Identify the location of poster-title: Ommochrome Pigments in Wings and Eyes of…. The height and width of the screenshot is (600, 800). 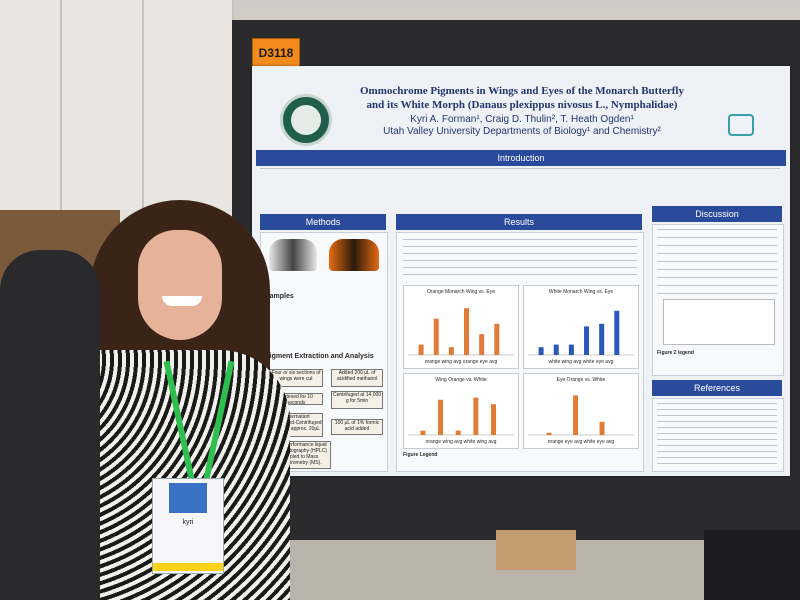
(522, 98).